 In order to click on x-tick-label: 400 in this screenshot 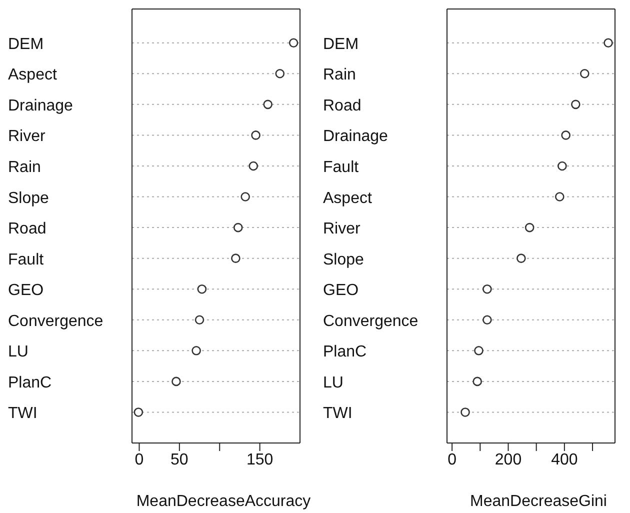, I will do `click(564, 459)`.